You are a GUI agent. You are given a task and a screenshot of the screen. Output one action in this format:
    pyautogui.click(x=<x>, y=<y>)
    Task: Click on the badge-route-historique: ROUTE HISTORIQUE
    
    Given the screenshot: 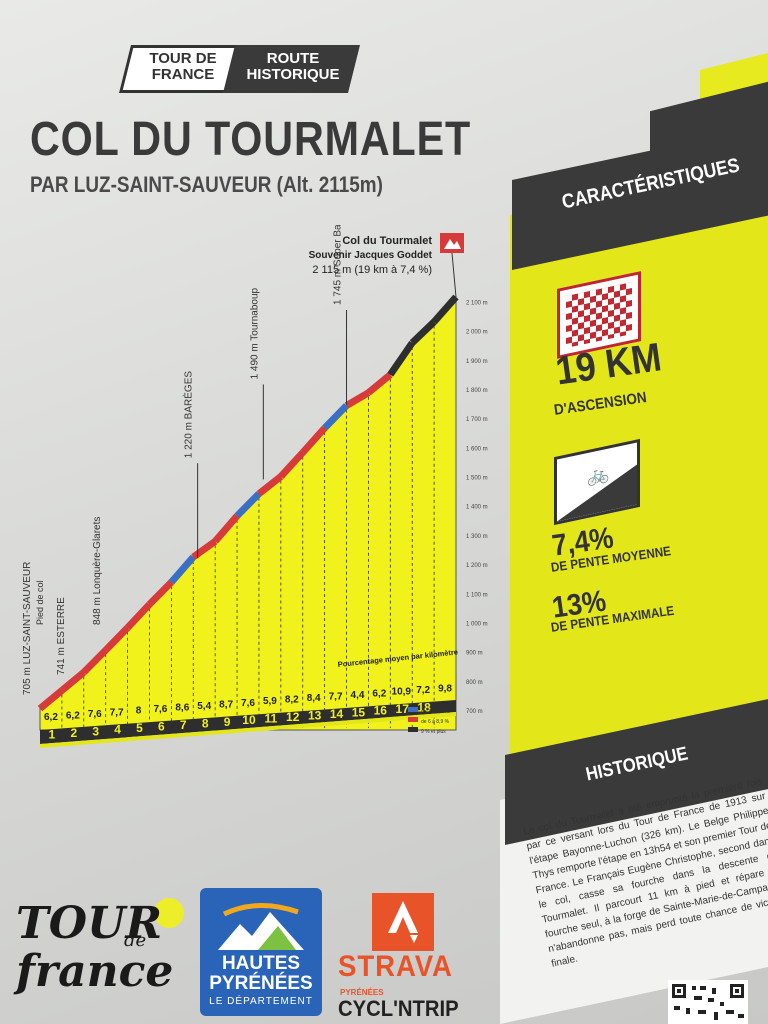 What is the action you would take?
    pyautogui.click(x=293, y=66)
    